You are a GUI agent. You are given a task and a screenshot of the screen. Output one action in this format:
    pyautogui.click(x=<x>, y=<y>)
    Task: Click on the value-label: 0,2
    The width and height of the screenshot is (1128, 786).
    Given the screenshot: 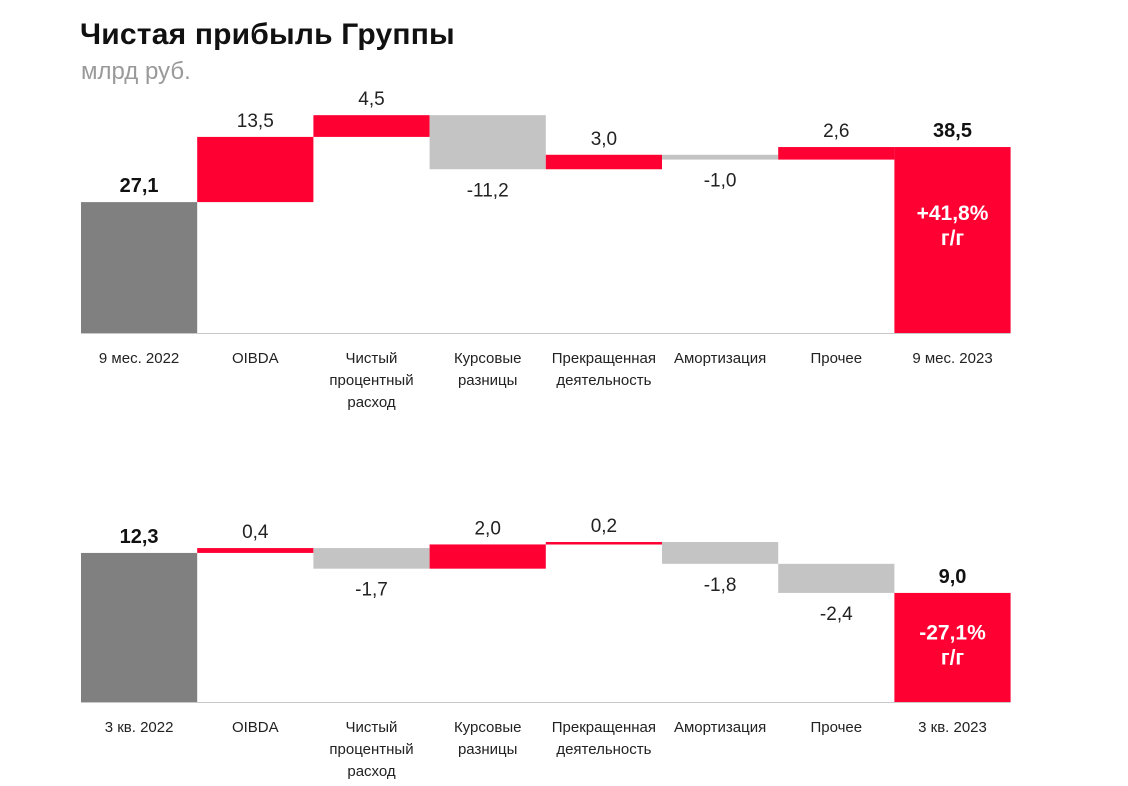 What is the action you would take?
    pyautogui.click(x=604, y=526)
    